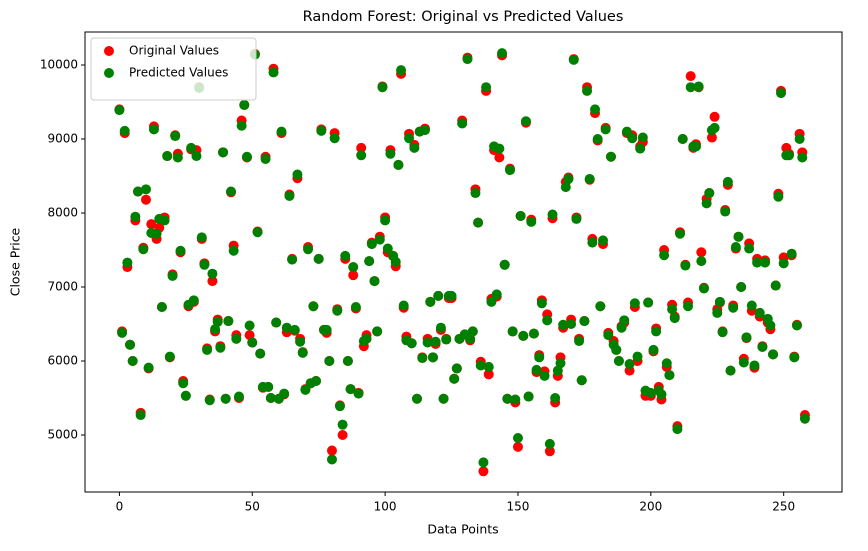  I want to click on legend: Original Values Predicted Values, so click(173, 69).